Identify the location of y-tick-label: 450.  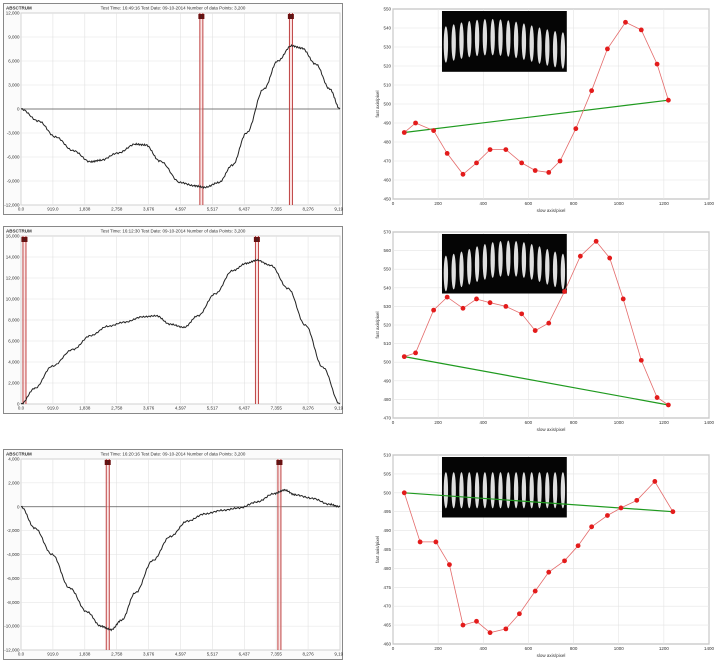
(387, 199).